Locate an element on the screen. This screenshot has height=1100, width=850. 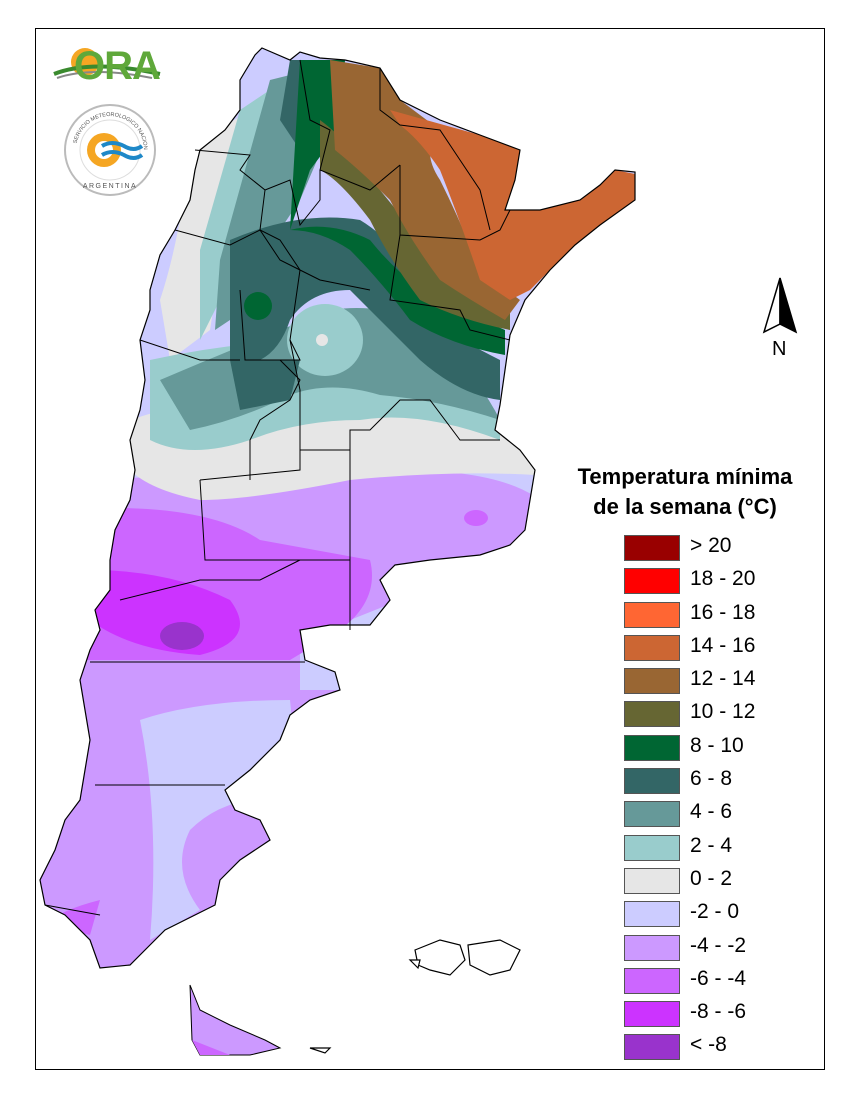
legend-label: 14 - 16 is located at coordinates (723, 645).